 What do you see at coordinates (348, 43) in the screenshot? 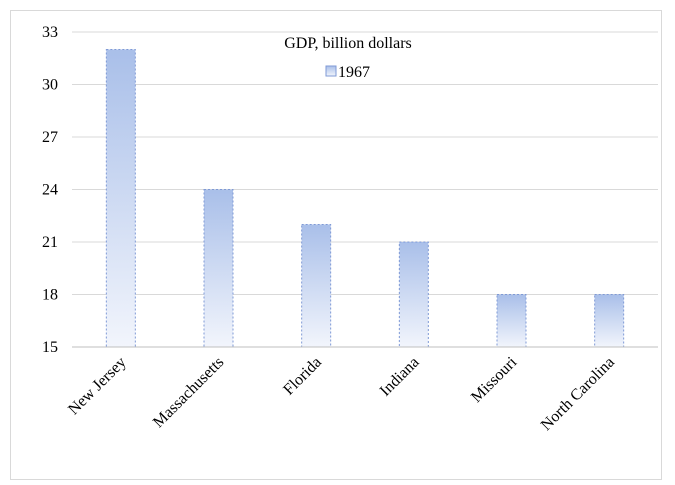
I see `chart-title: GDP, billion dollars` at bounding box center [348, 43].